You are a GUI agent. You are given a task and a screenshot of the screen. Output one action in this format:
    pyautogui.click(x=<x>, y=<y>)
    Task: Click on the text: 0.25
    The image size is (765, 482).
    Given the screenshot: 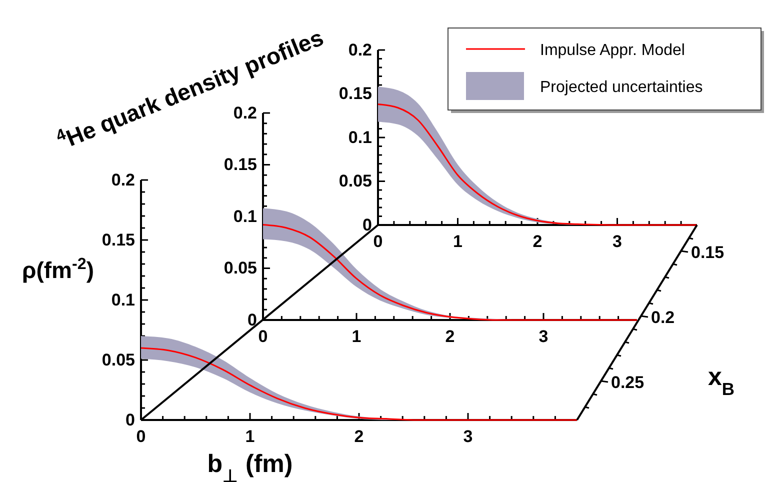 What is the action you would take?
    pyautogui.click(x=627, y=382)
    